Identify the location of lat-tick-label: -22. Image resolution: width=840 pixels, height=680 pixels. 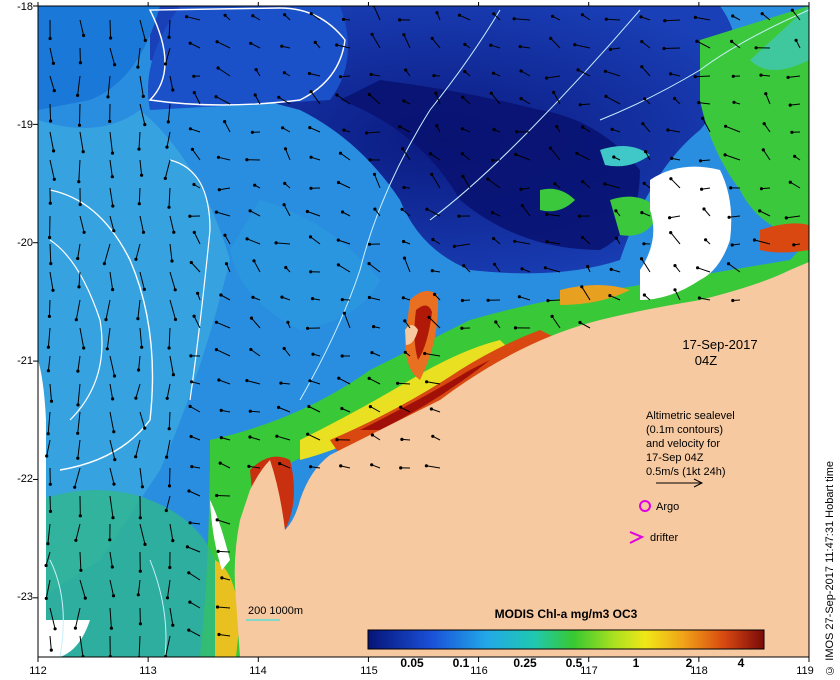
(25, 479).